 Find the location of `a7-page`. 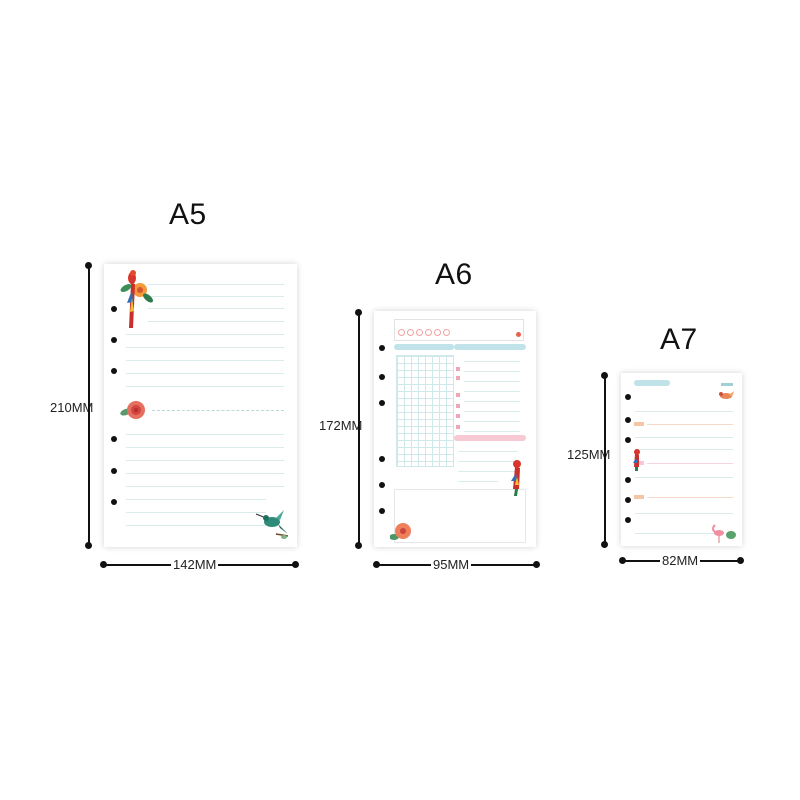

a7-page is located at coordinates (681, 459).